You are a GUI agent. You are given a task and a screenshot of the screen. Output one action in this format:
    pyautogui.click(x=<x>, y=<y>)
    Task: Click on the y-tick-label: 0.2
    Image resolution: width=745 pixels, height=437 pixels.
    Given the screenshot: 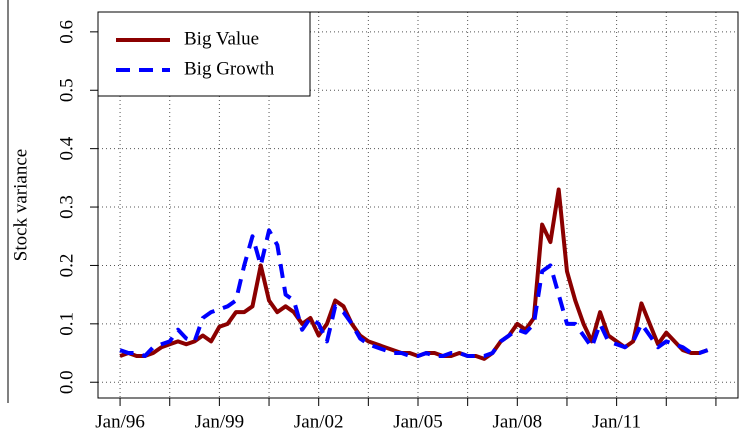 What is the action you would take?
    pyautogui.click(x=66, y=266)
    